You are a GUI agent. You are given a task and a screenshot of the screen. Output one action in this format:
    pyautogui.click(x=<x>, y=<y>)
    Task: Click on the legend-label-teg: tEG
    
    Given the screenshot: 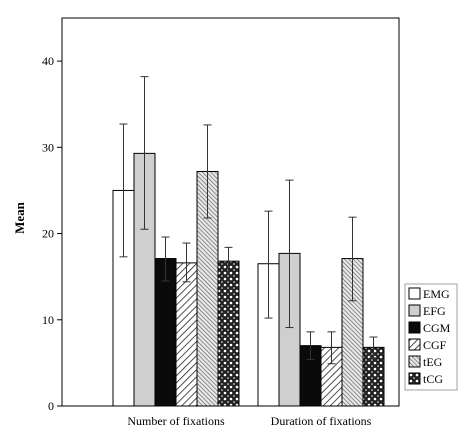 What is the action you would take?
    pyautogui.click(x=433, y=362)
    